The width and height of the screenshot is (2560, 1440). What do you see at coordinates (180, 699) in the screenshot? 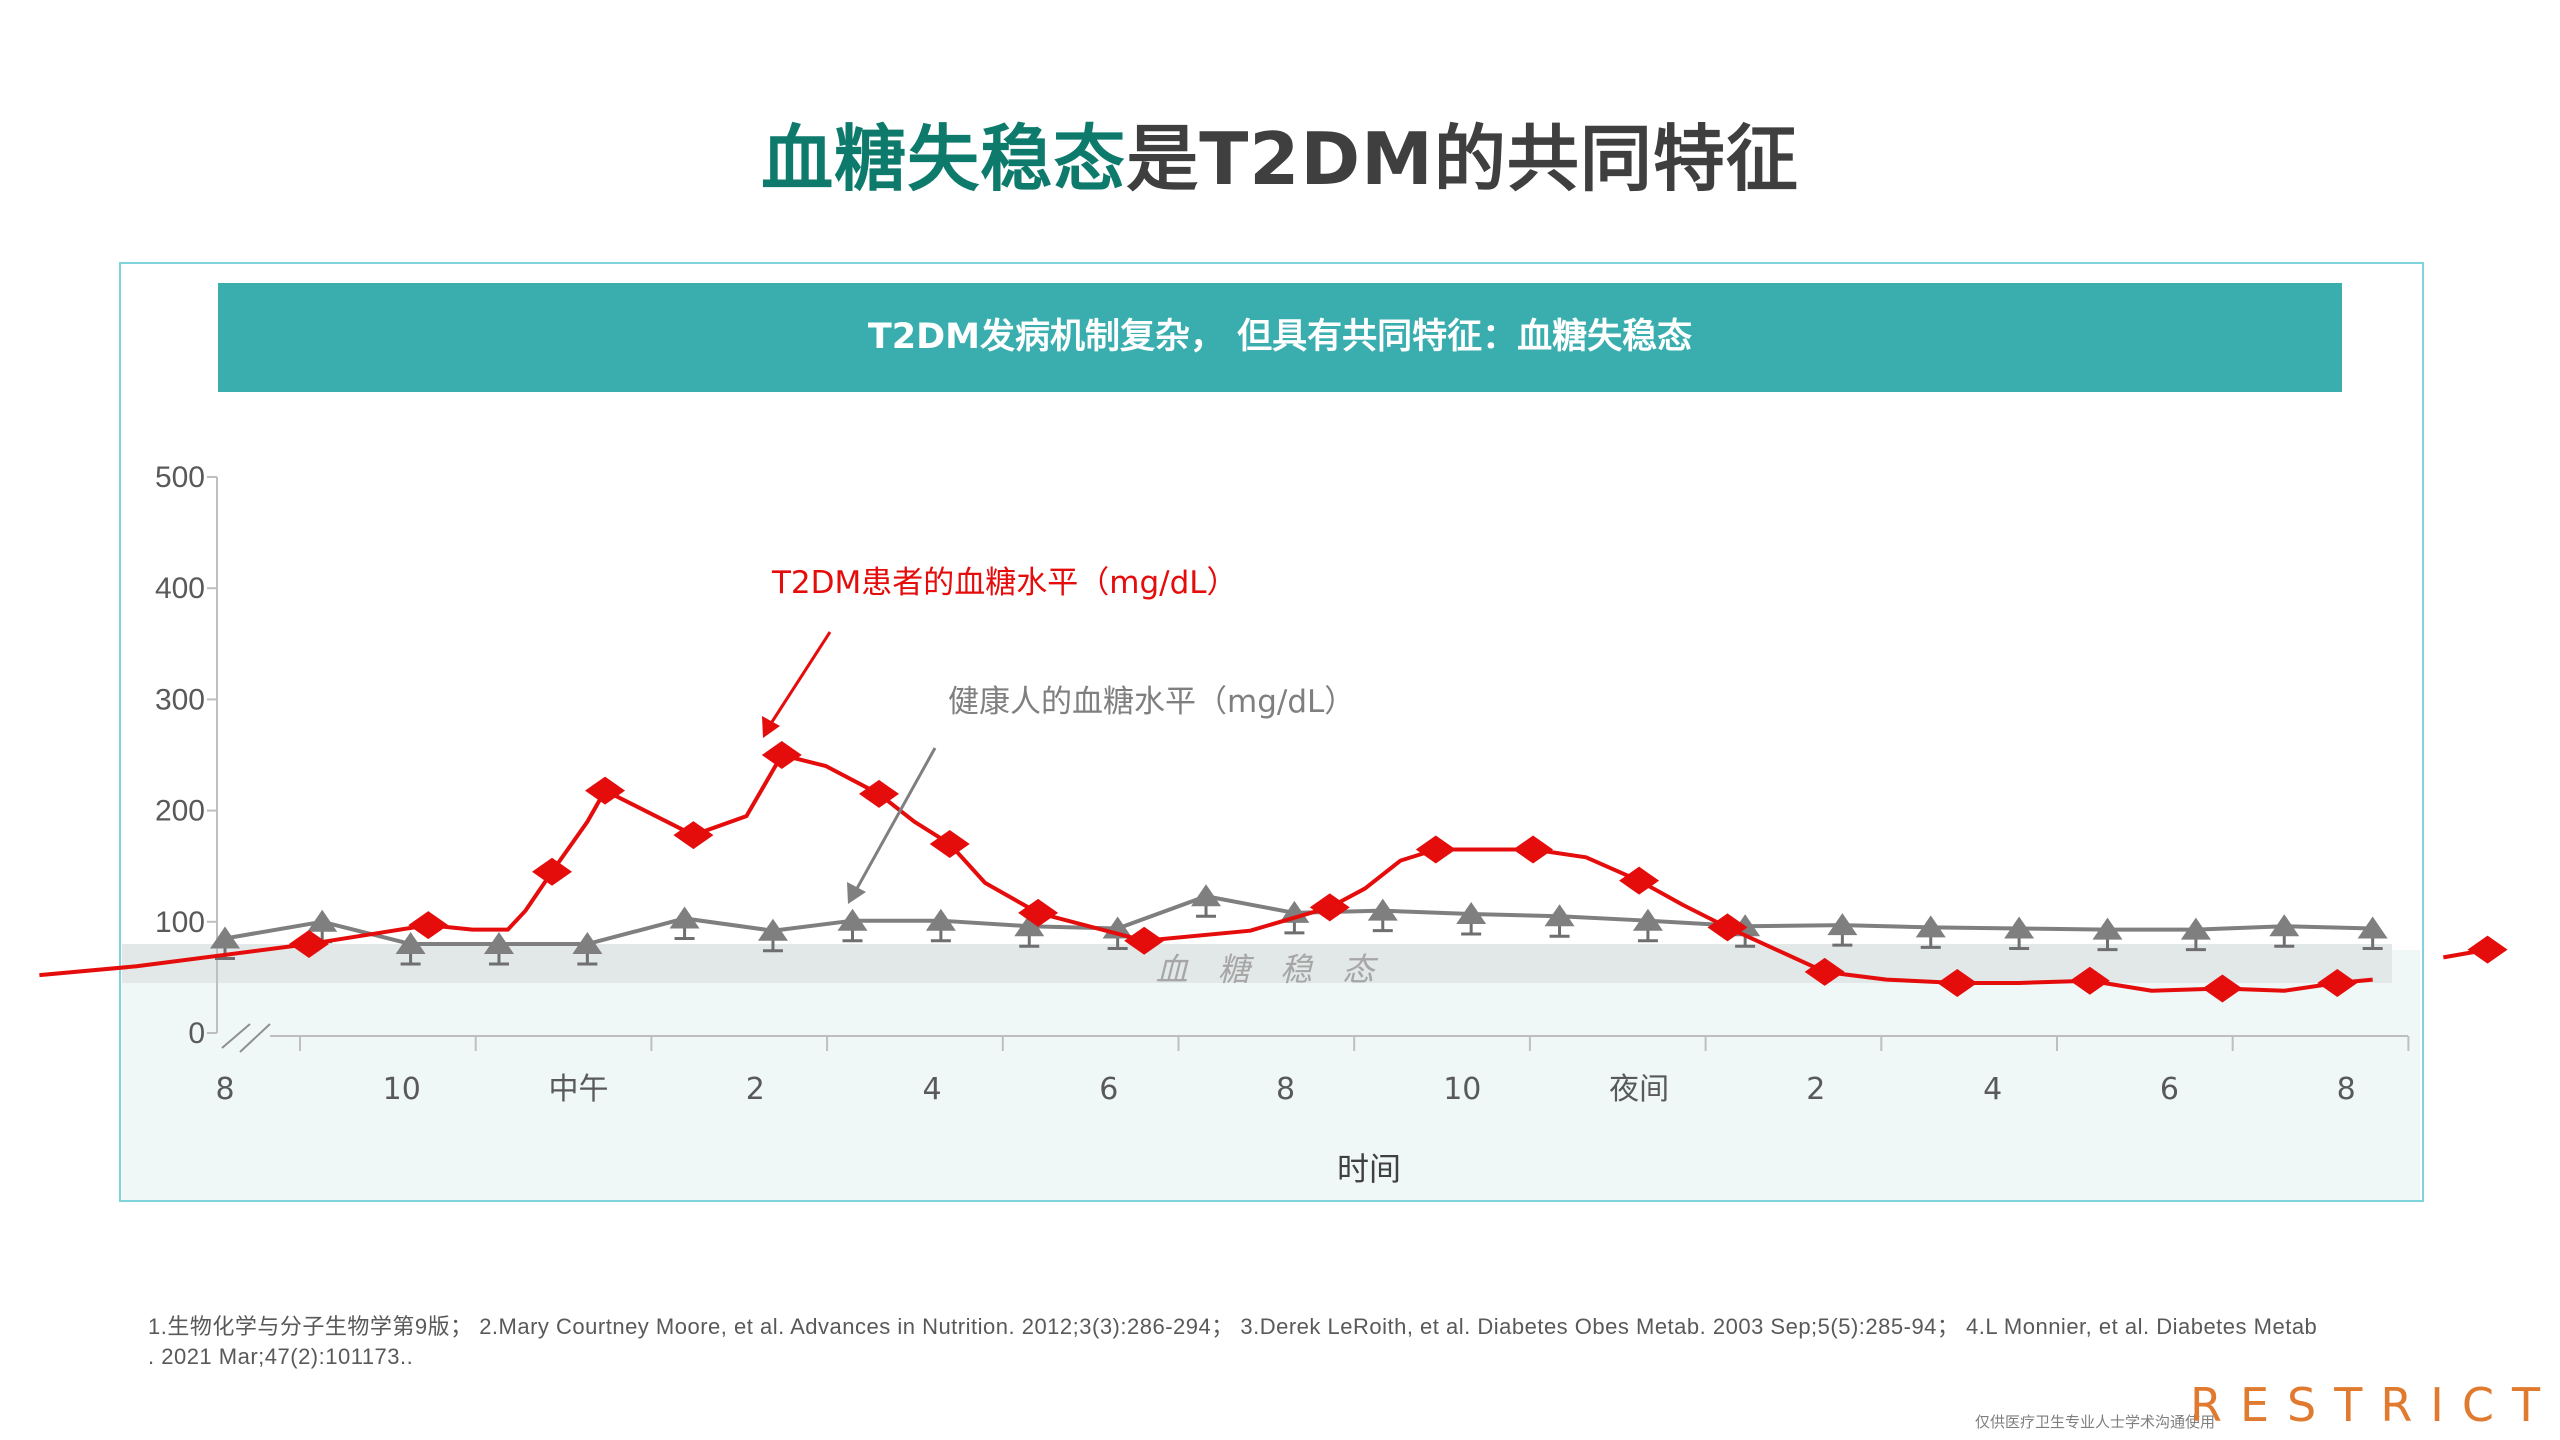
I see `y-tick-label: 300` at bounding box center [180, 699].